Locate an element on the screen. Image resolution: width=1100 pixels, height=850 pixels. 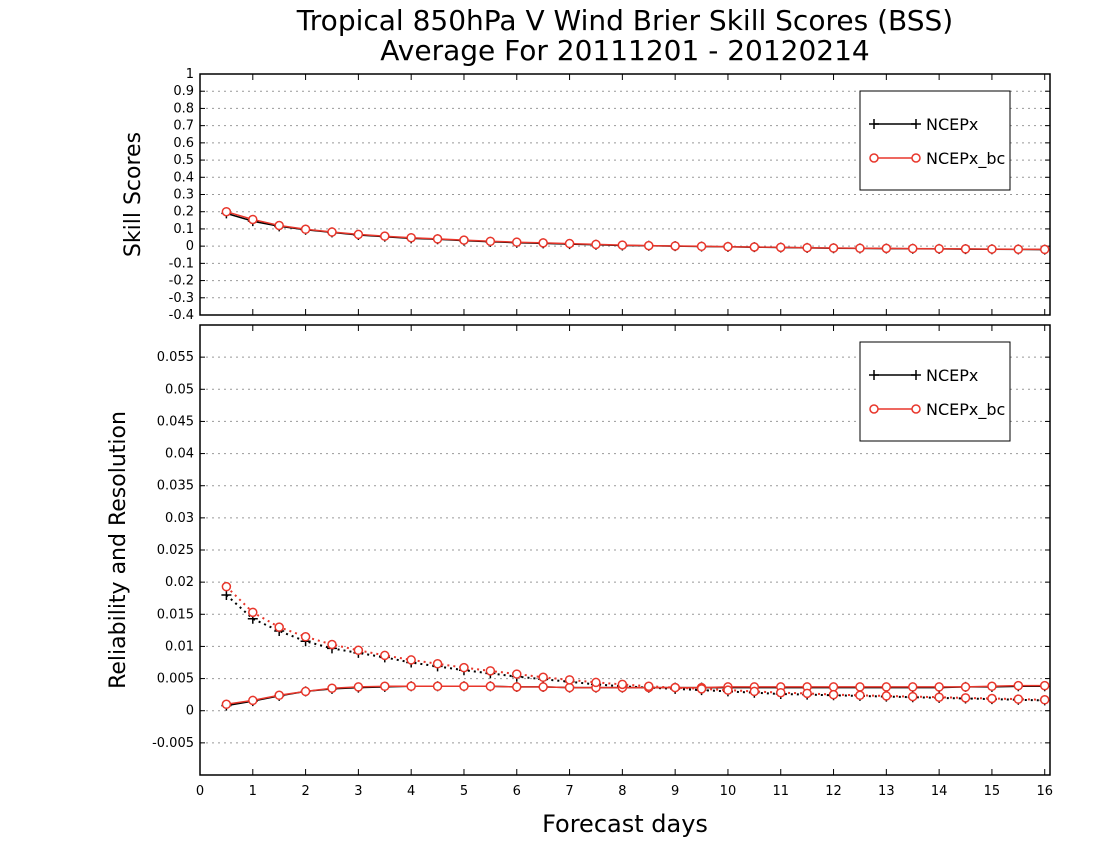
y-tick-label: 0.045 is located at coordinates (175, 421).